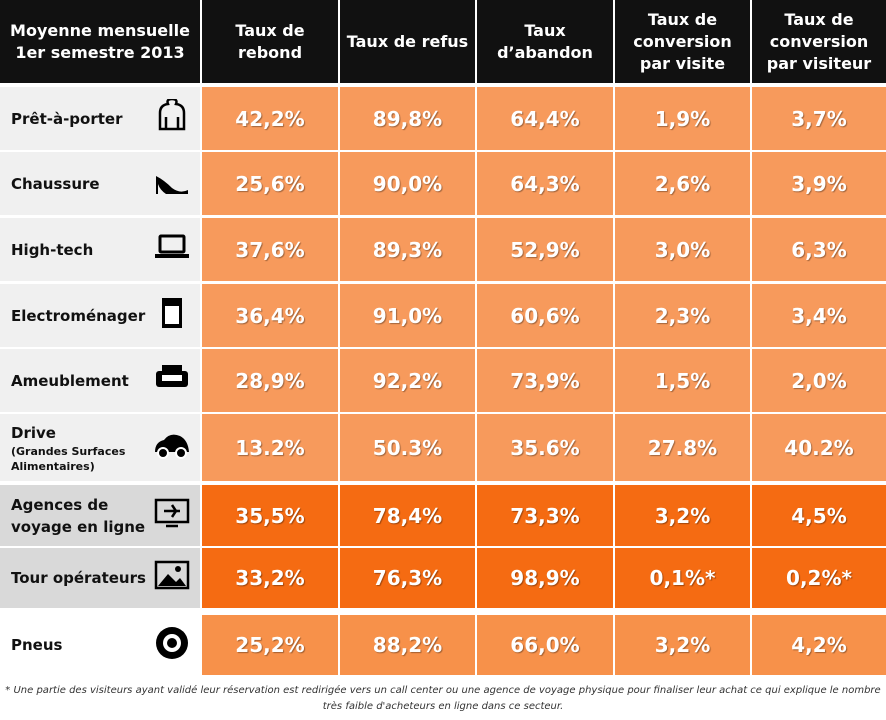  I want to click on value-cell: 64,3%, so click(545, 183).